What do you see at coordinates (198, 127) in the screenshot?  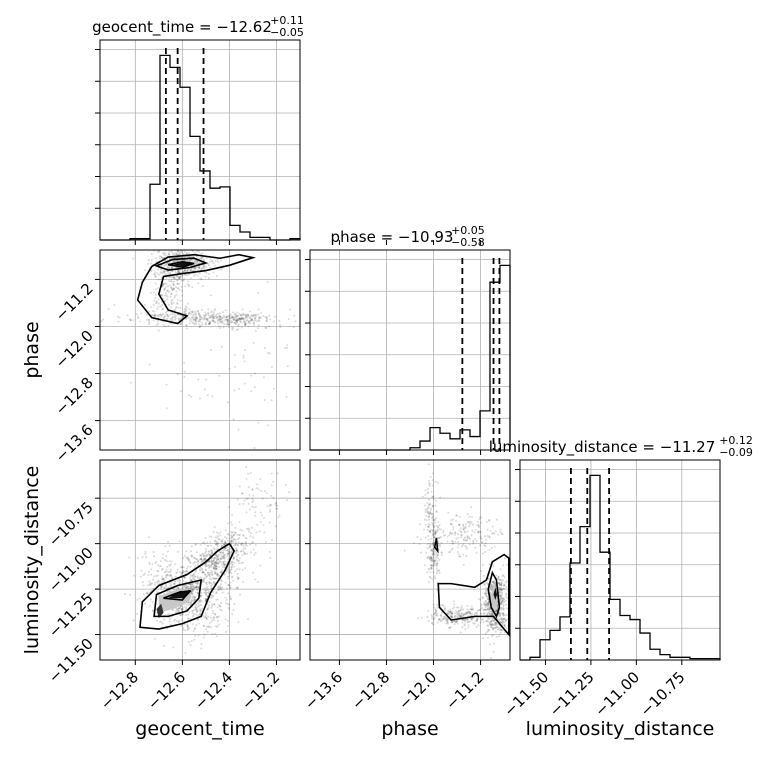 I see `hist-panel-geocent_time: geocent_time = −12.62+0.11−0.05` at bounding box center [198, 127].